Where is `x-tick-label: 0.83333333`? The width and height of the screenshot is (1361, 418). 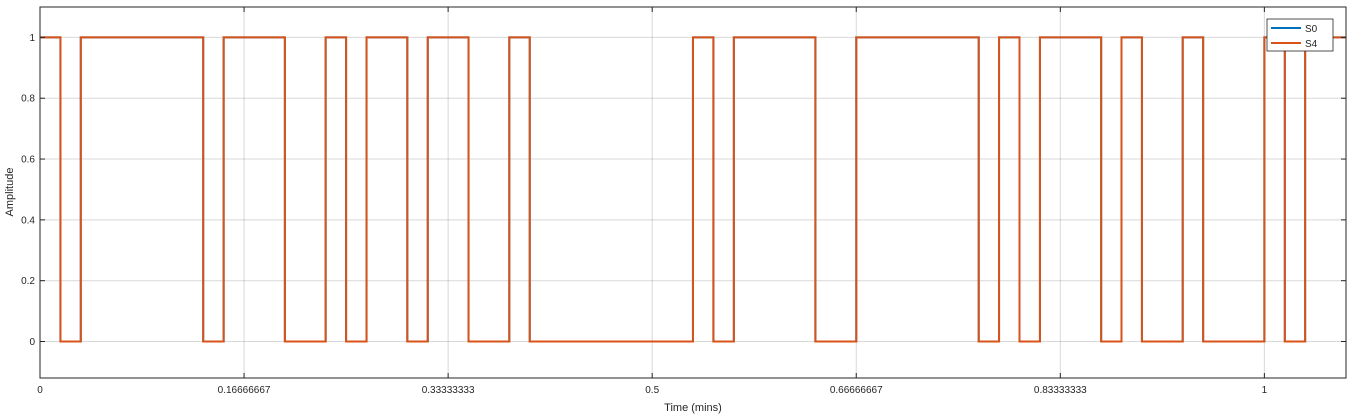
x-tick-label: 0.83333333 is located at coordinates (1060, 390).